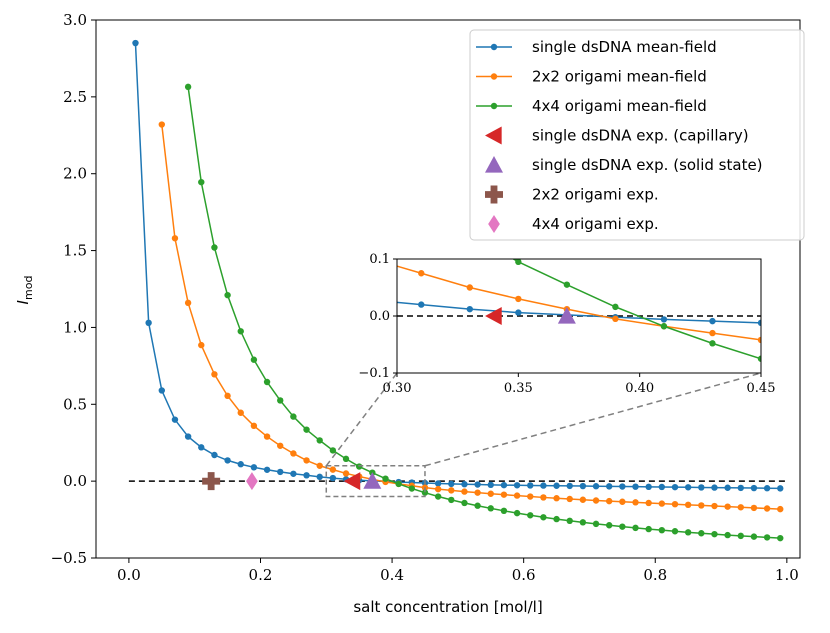 The width and height of the screenshot is (830, 633). What do you see at coordinates (761, 388) in the screenshot?
I see `inset-x-tick-label: 0.45` at bounding box center [761, 388].